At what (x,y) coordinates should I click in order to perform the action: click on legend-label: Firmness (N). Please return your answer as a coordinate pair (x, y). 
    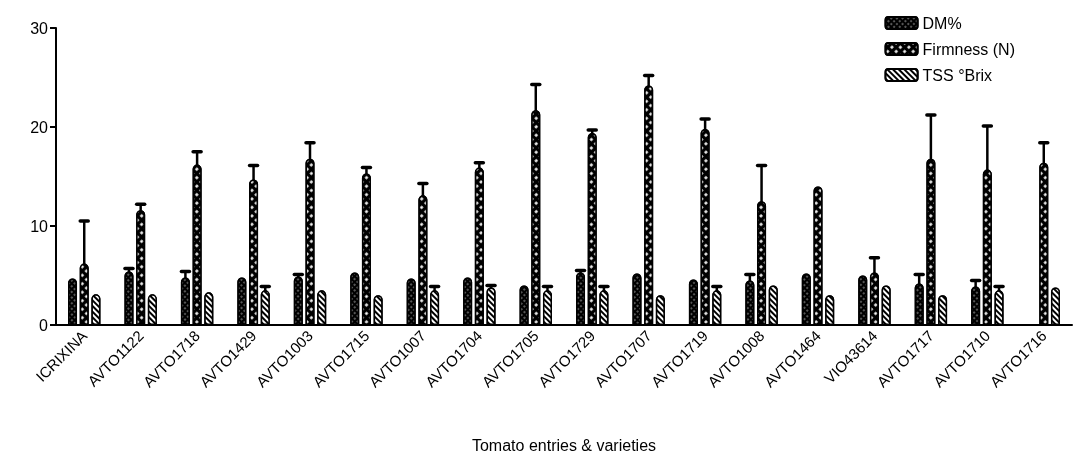
    Looking at the image, I should click on (968, 49).